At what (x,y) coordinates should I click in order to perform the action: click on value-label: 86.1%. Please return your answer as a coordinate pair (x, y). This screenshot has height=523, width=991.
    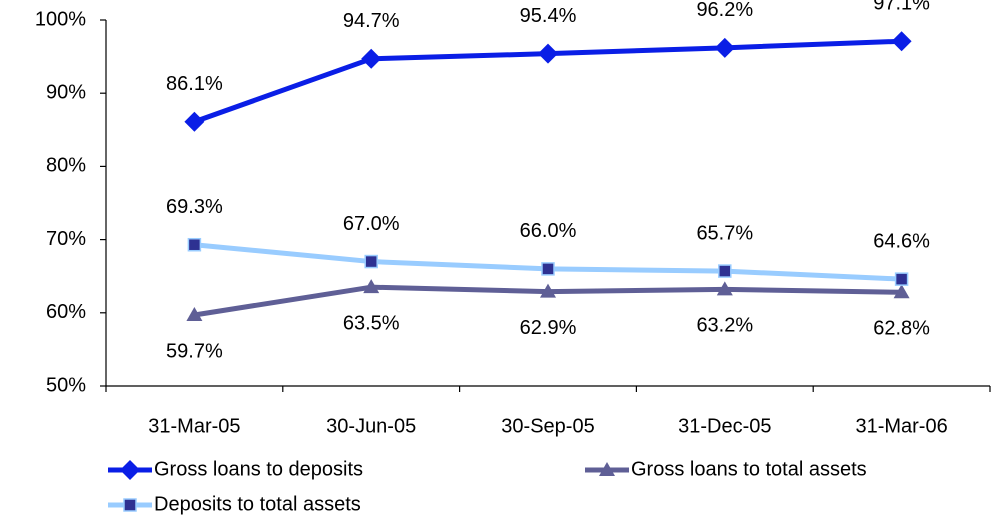
    Looking at the image, I should click on (194, 84).